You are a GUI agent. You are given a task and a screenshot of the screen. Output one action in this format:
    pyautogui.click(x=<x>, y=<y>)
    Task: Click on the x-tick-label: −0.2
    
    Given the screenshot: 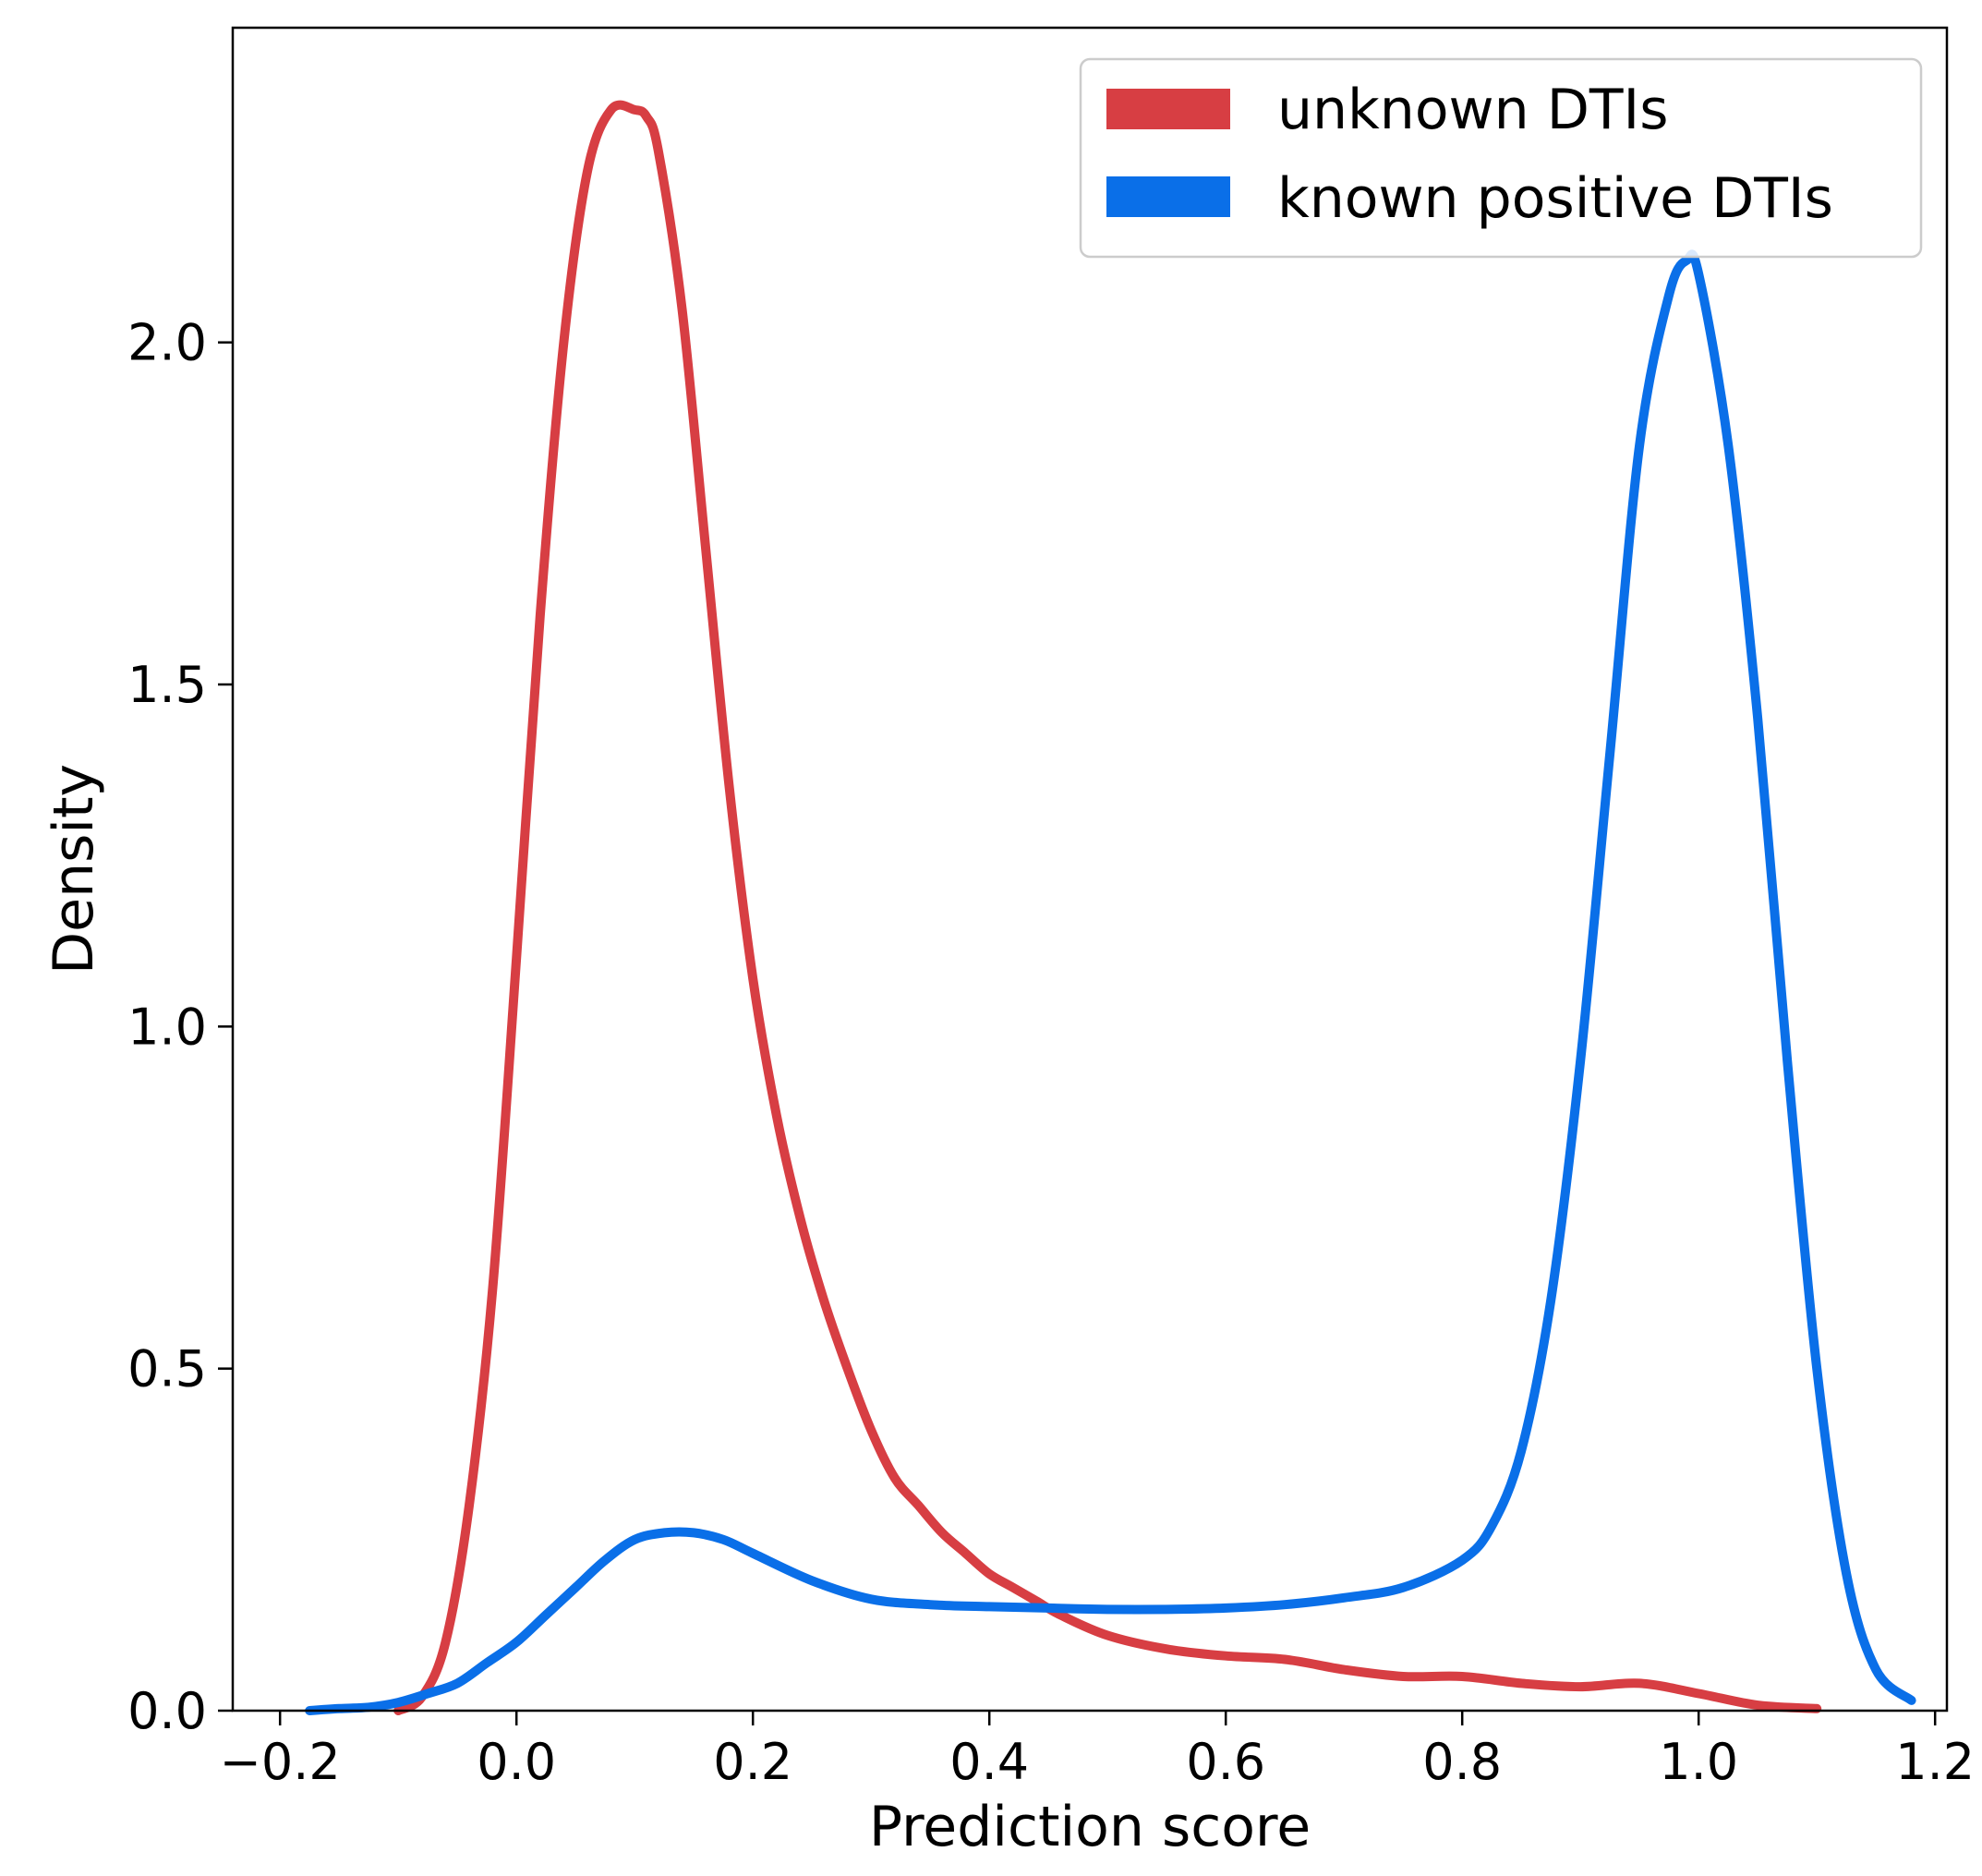 What is the action you would take?
    pyautogui.click(x=280, y=1762)
    